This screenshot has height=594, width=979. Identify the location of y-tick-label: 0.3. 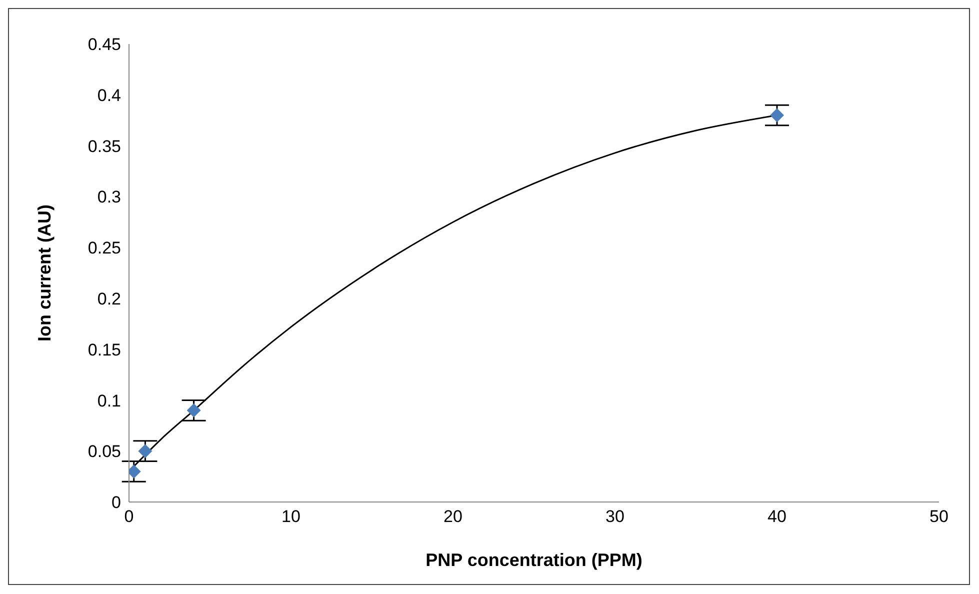
(109, 197).